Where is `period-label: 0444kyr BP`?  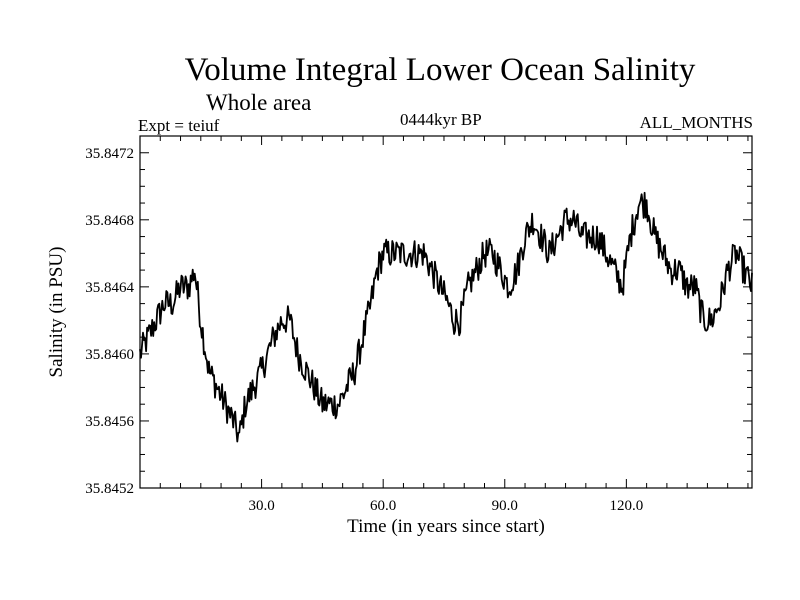 period-label: 0444kyr BP is located at coordinates (441, 119).